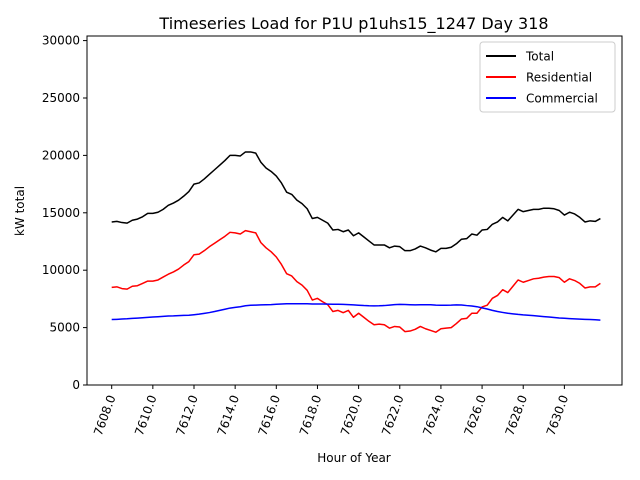 The width and height of the screenshot is (640, 480). What do you see at coordinates (146, 415) in the screenshot?
I see `x-tick-label: 7610.0` at bounding box center [146, 415].